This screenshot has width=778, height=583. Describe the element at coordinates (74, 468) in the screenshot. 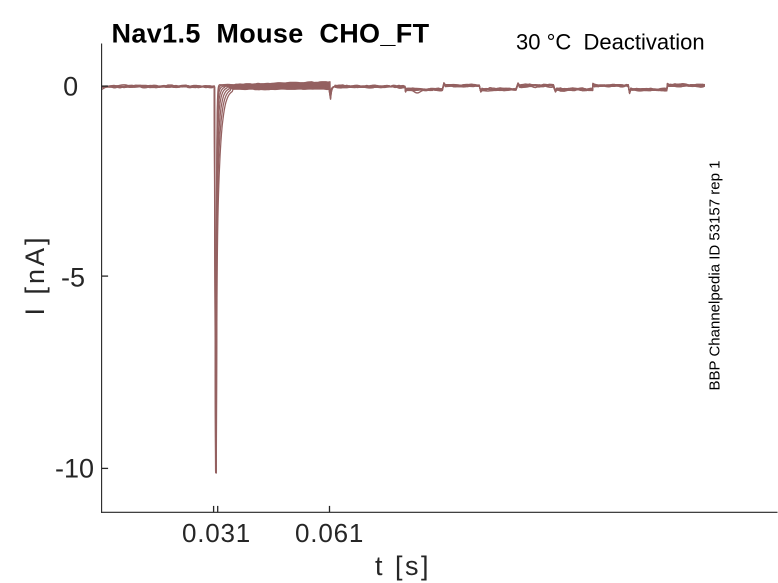

I see `svg-text: -10` at that location.